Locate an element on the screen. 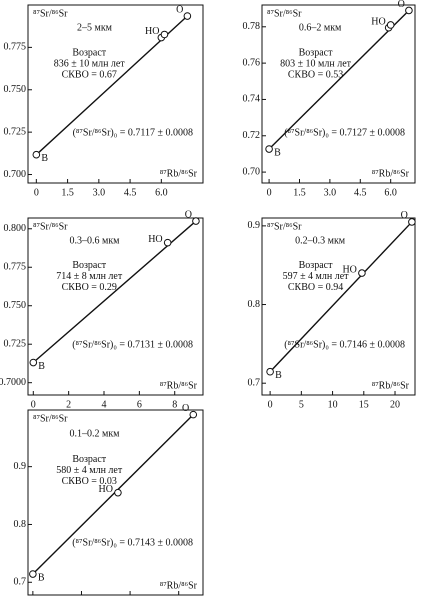 Image resolution: width=425 pixels, height=600 pixels. initial-ratio: (⁸⁷Sr/⁸⁶Sr)₀ = 0.7146 ± 0.0008 is located at coordinates (344, 345).